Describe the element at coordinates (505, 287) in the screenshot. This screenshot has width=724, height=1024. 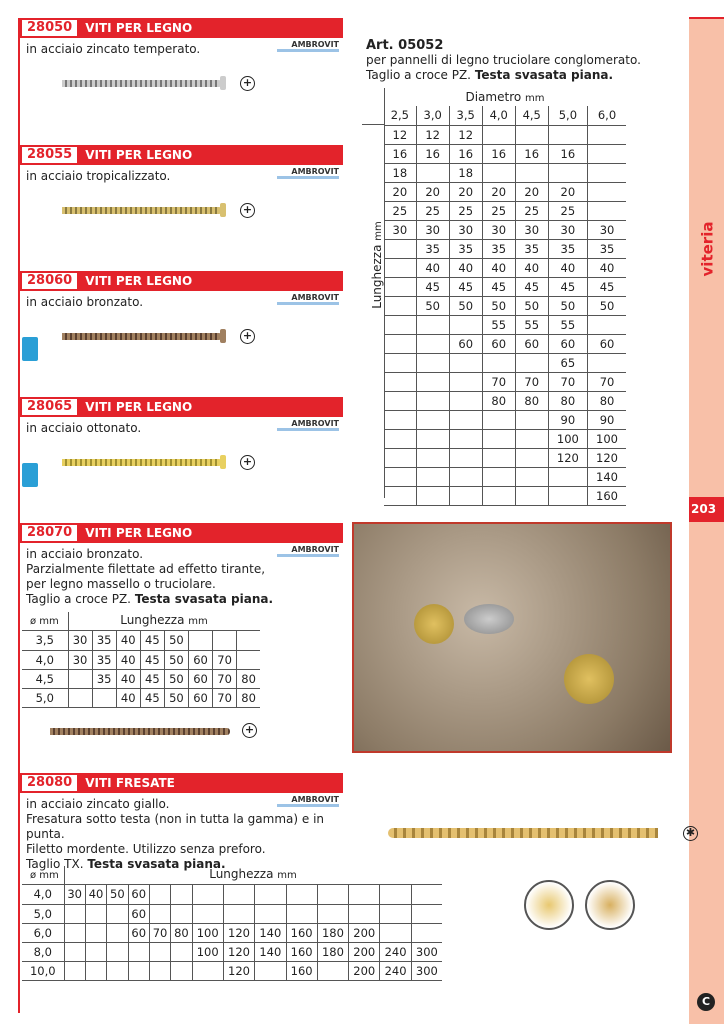
I see `table-row: 45 45 45 45 45 45` at that location.